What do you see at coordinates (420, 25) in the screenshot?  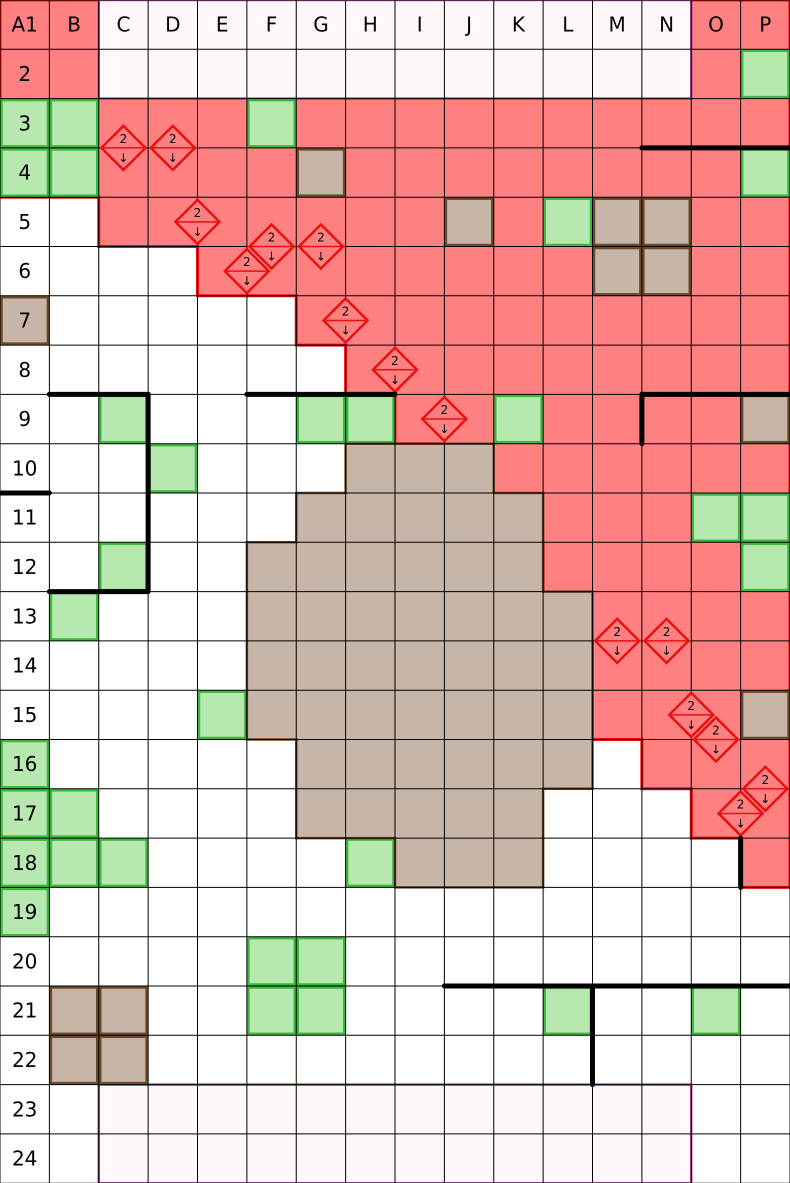 I see `column-label: I` at bounding box center [420, 25].